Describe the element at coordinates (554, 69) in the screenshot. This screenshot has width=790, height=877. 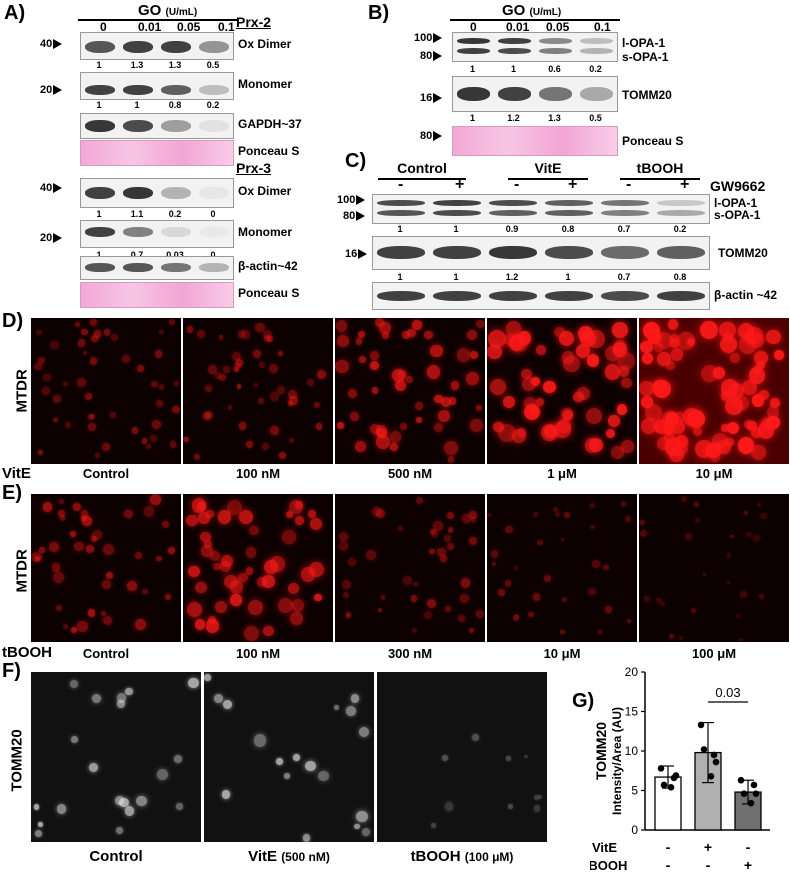
I see `panel-b-opa-value: 0.6` at that location.